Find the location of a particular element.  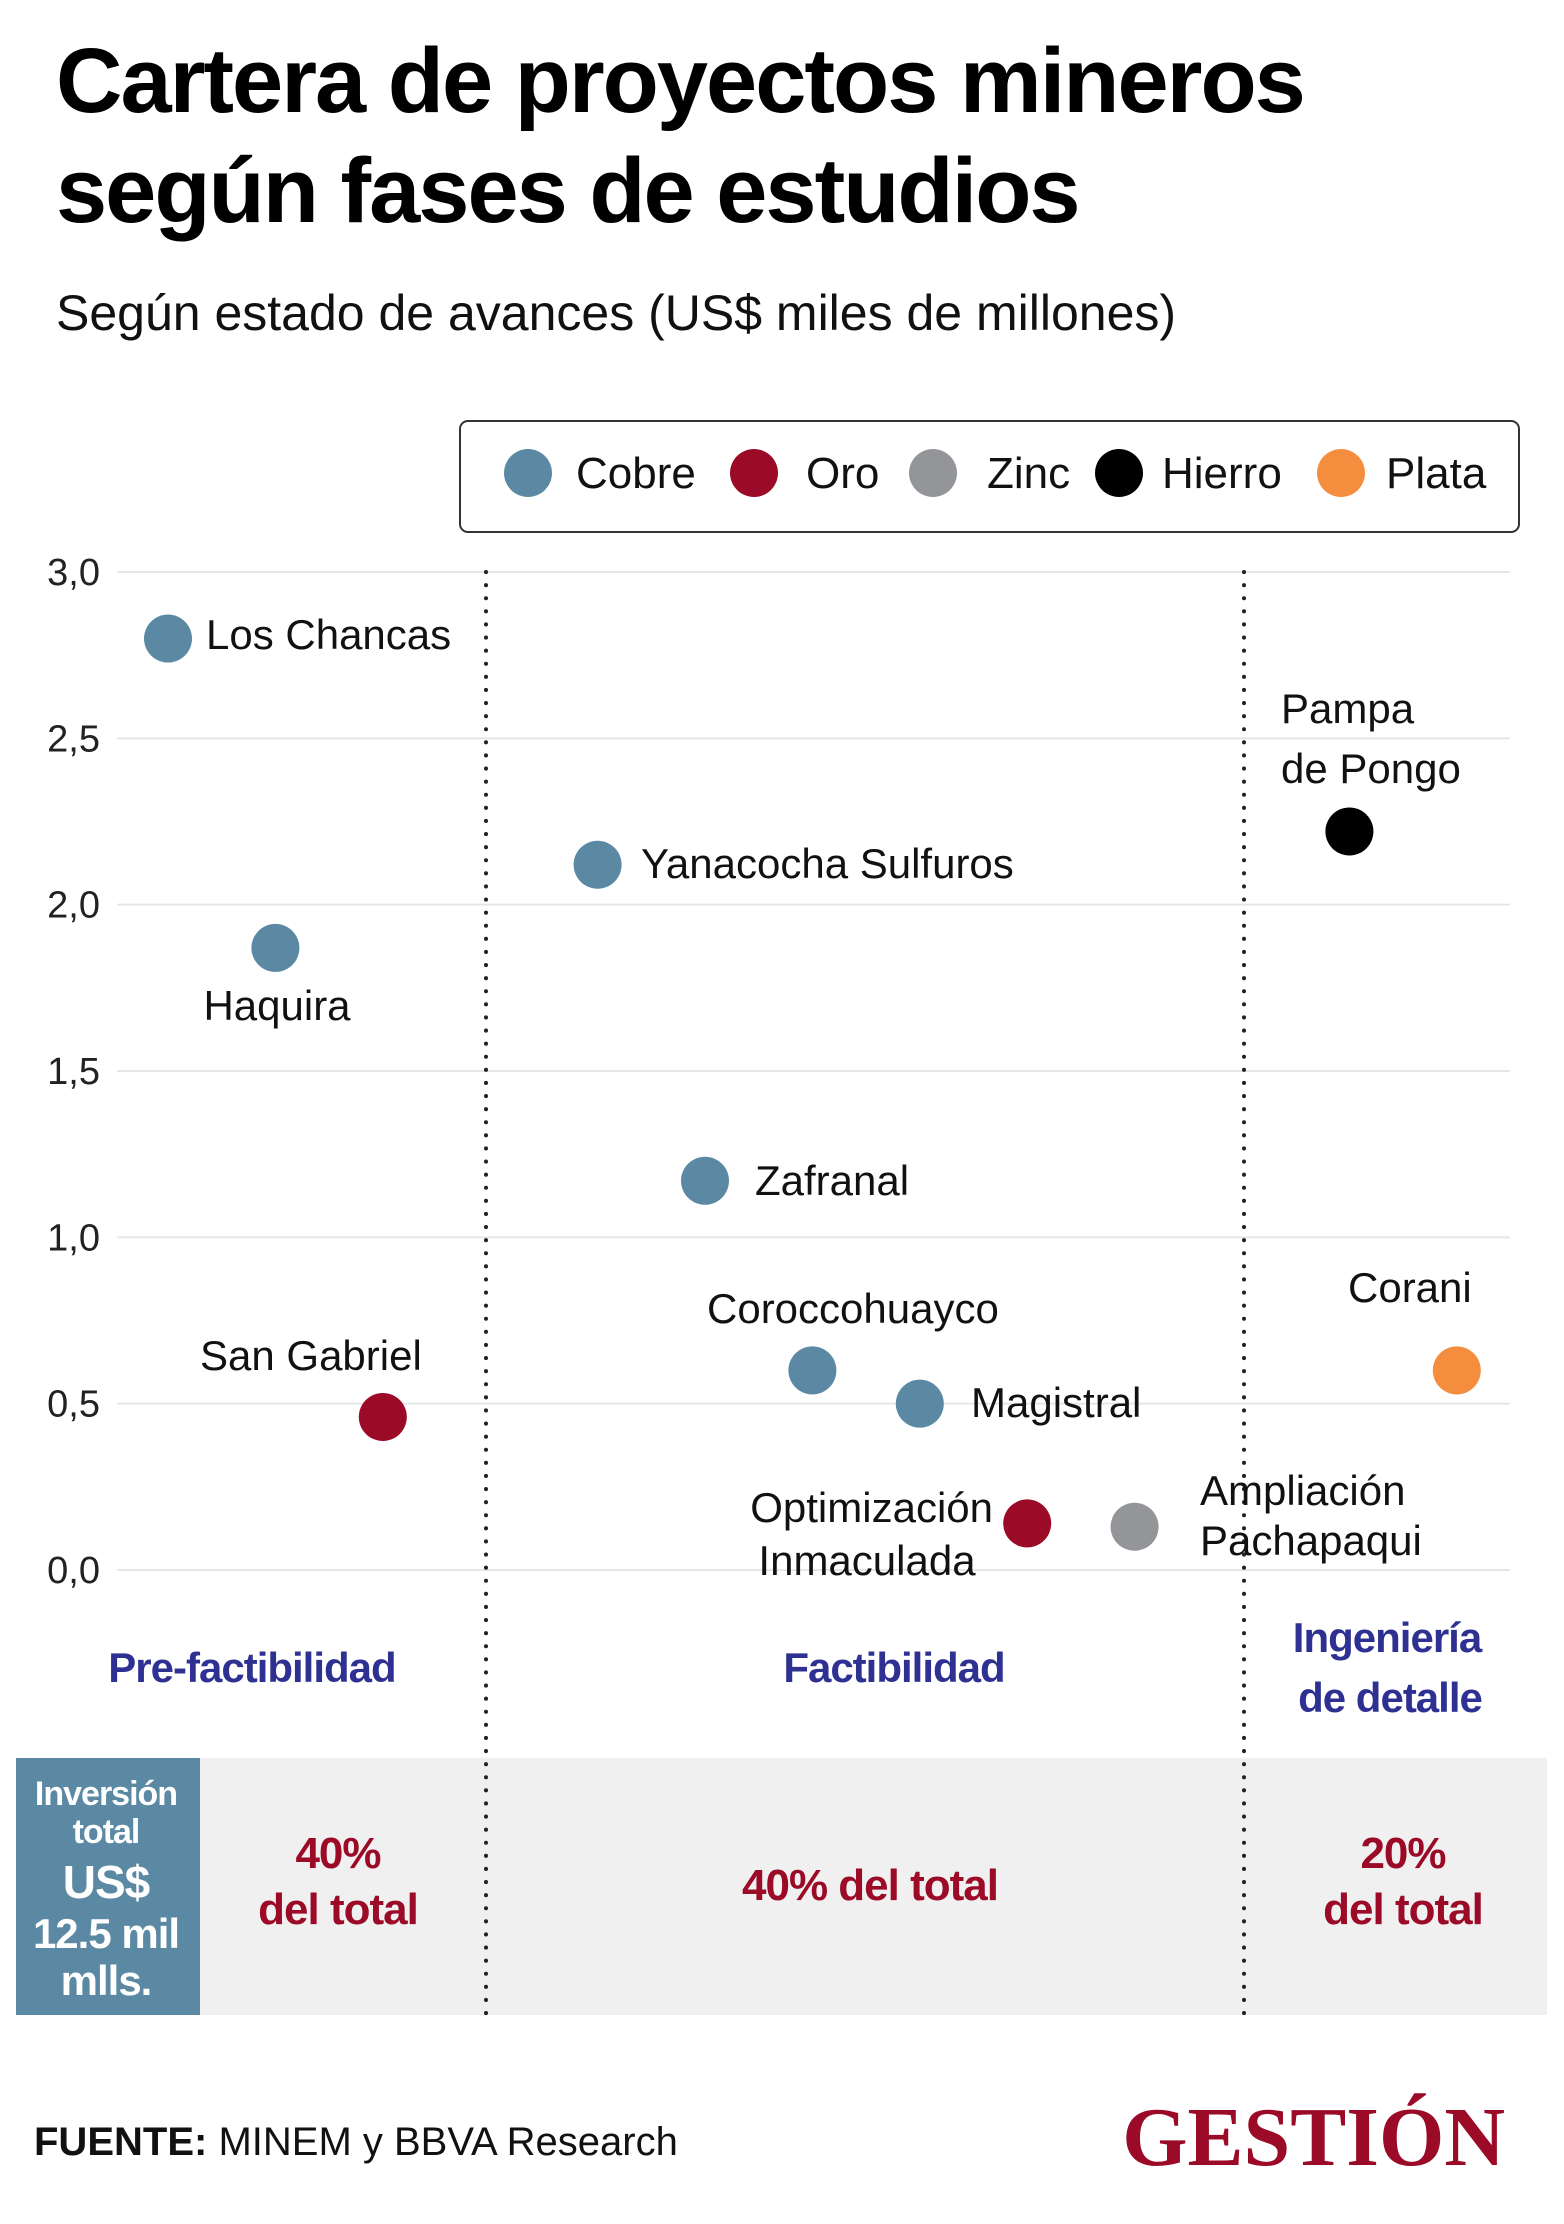

data-point-group: Zafranal is located at coordinates (795, 1180).